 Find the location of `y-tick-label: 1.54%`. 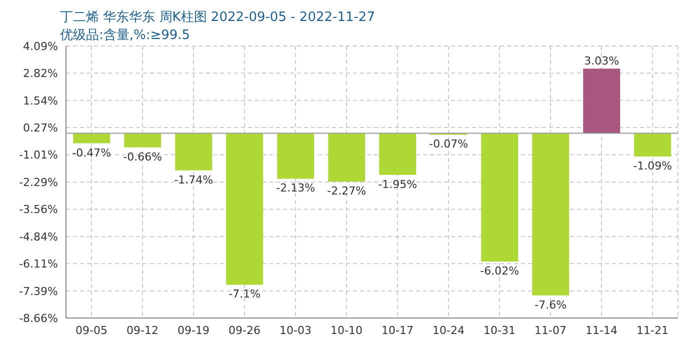

y-tick-label: 1.54% is located at coordinates (40, 101).